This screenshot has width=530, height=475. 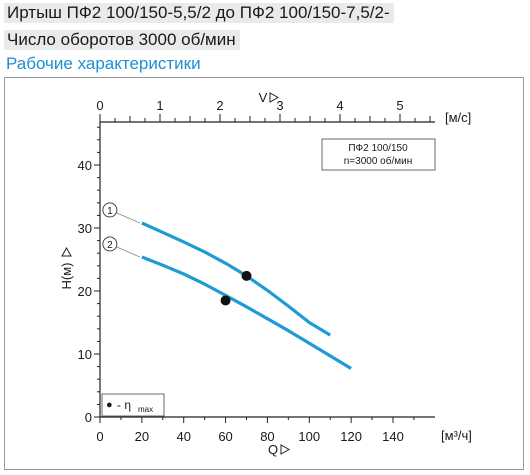 What do you see at coordinates (88, 417) in the screenshot?
I see `y-tick-label: 0` at bounding box center [88, 417].